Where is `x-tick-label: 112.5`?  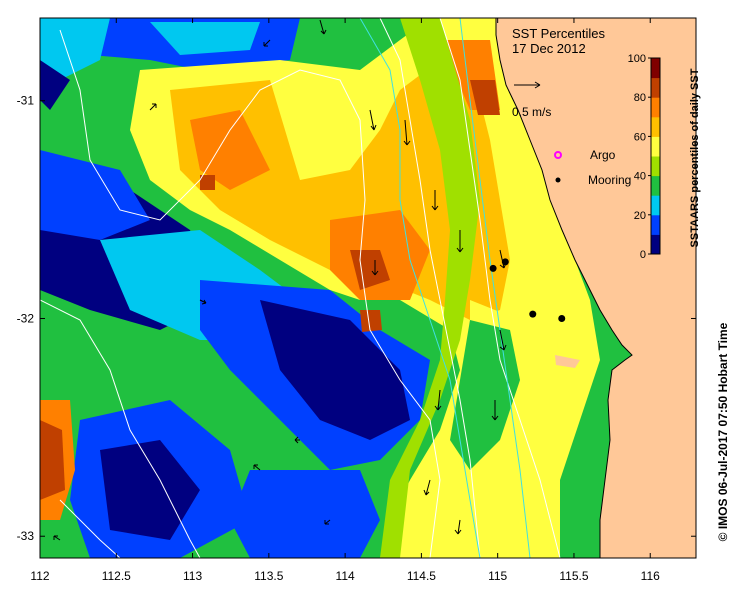
x-tick-label: 112.5 is located at coordinates (116, 576).